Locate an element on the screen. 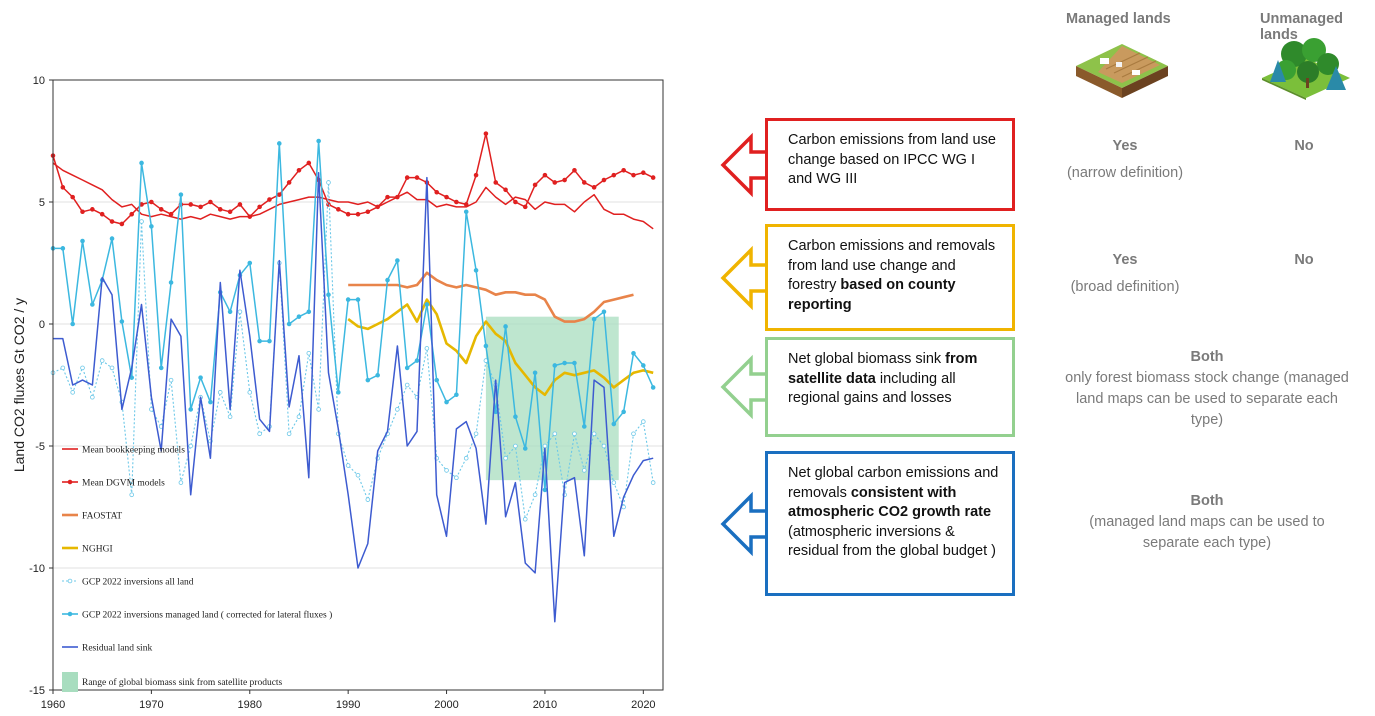  x-tick-label: 1970 is located at coordinates (151, 705).